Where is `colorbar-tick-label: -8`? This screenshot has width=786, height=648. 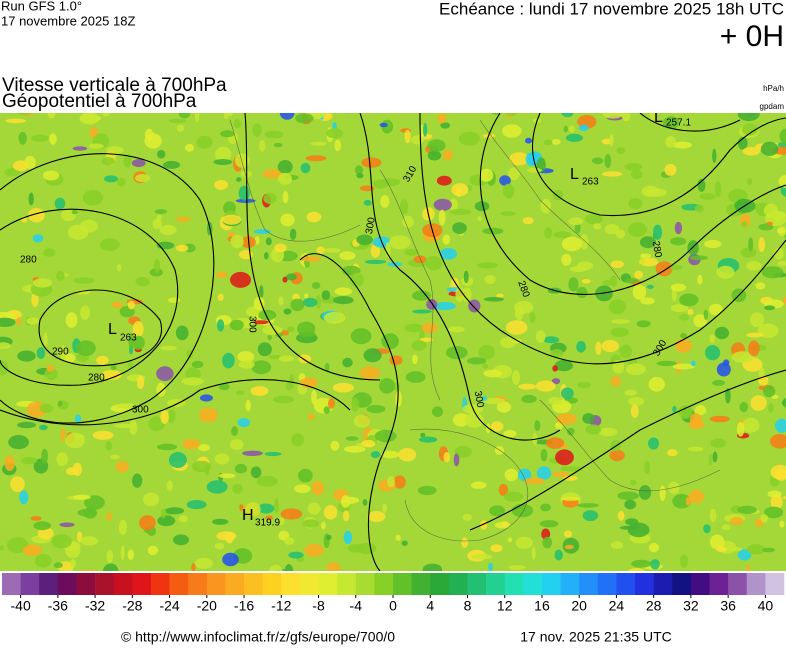
colorbar-tick-label: -8 is located at coordinates (318, 606).